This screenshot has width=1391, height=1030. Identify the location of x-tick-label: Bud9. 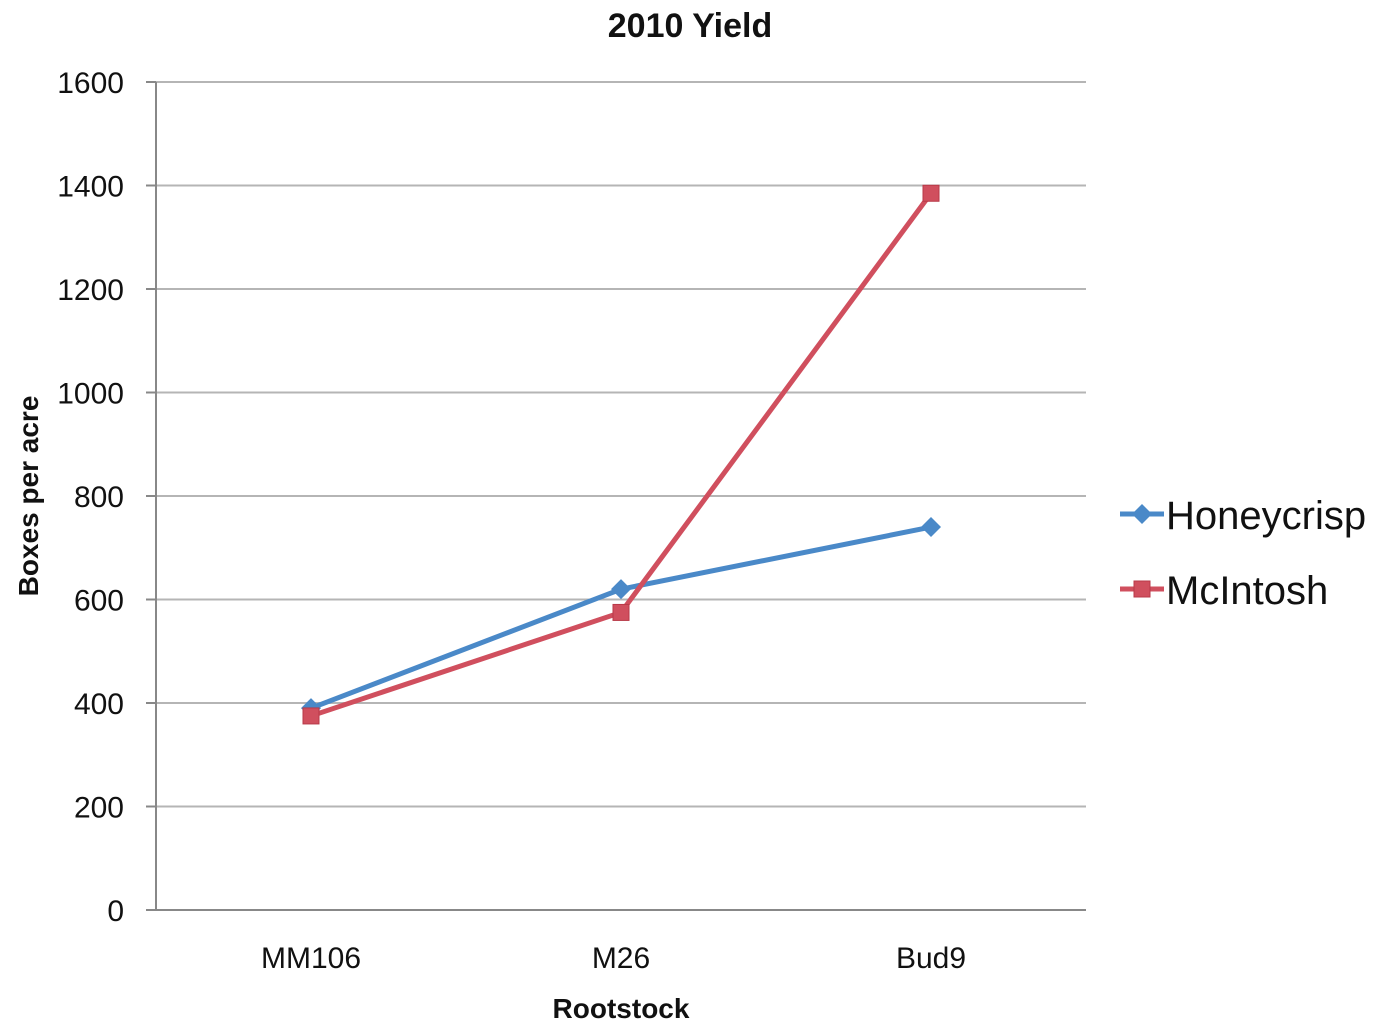
(931, 958).